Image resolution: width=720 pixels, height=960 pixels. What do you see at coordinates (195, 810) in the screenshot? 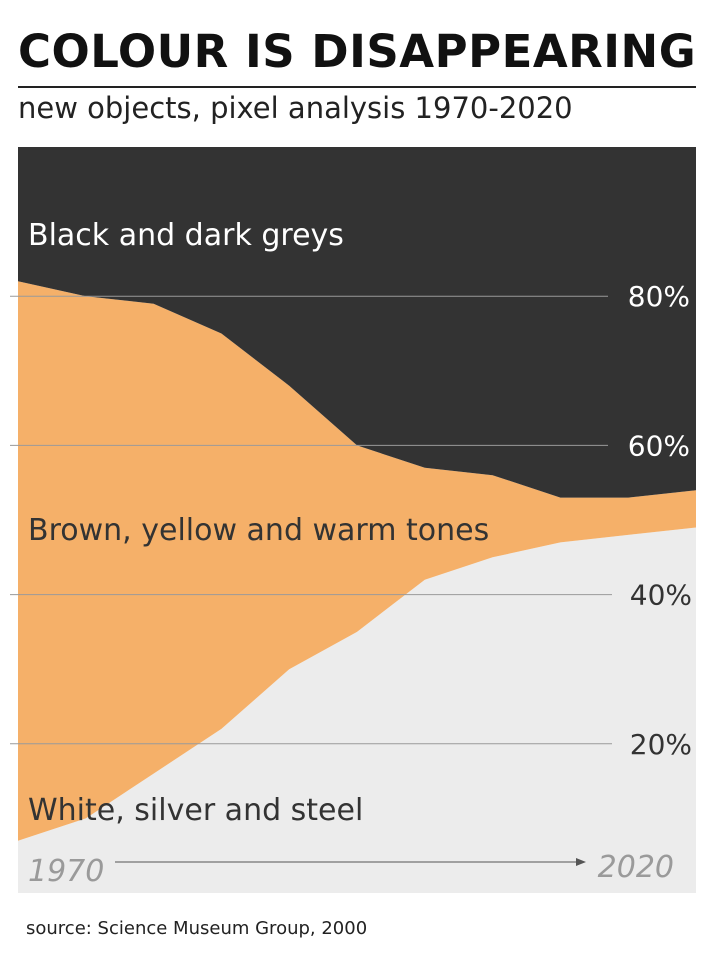
I see `series-label-white: White, silver and steel` at bounding box center [195, 810].